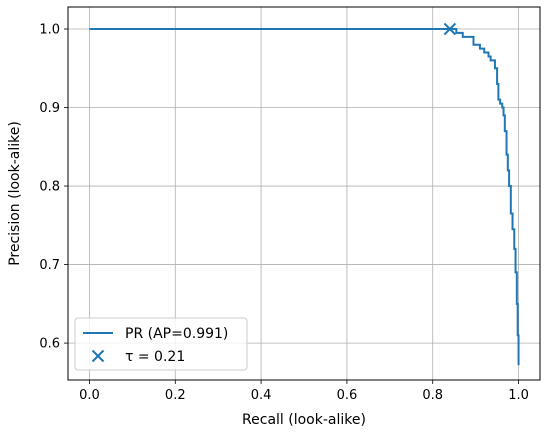  What do you see at coordinates (49, 344) in the screenshot?
I see `y-tick-label: 0.6` at bounding box center [49, 344].